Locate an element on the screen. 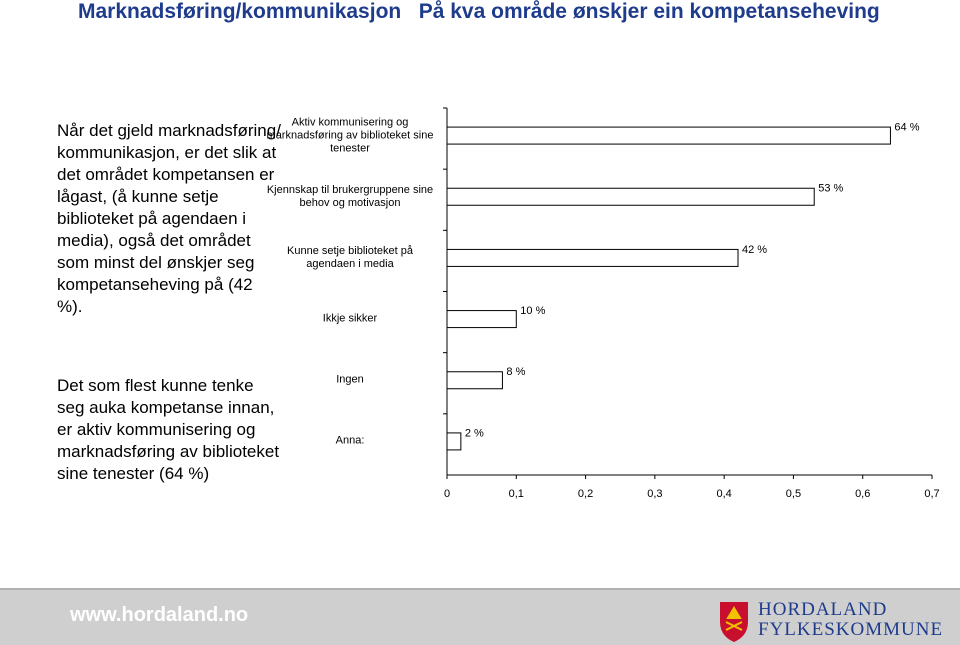 Image resolution: width=960 pixels, height=645 pixels. value-label: 8 % is located at coordinates (515, 372).